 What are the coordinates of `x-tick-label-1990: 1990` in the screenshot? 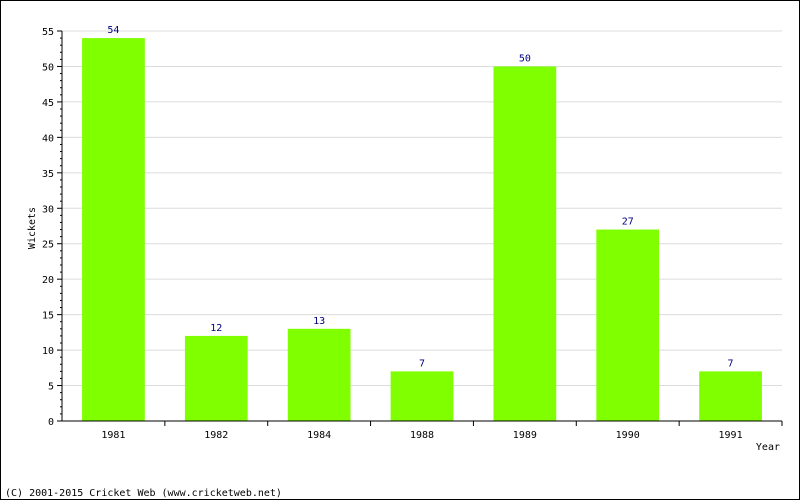 It's located at (628, 435).